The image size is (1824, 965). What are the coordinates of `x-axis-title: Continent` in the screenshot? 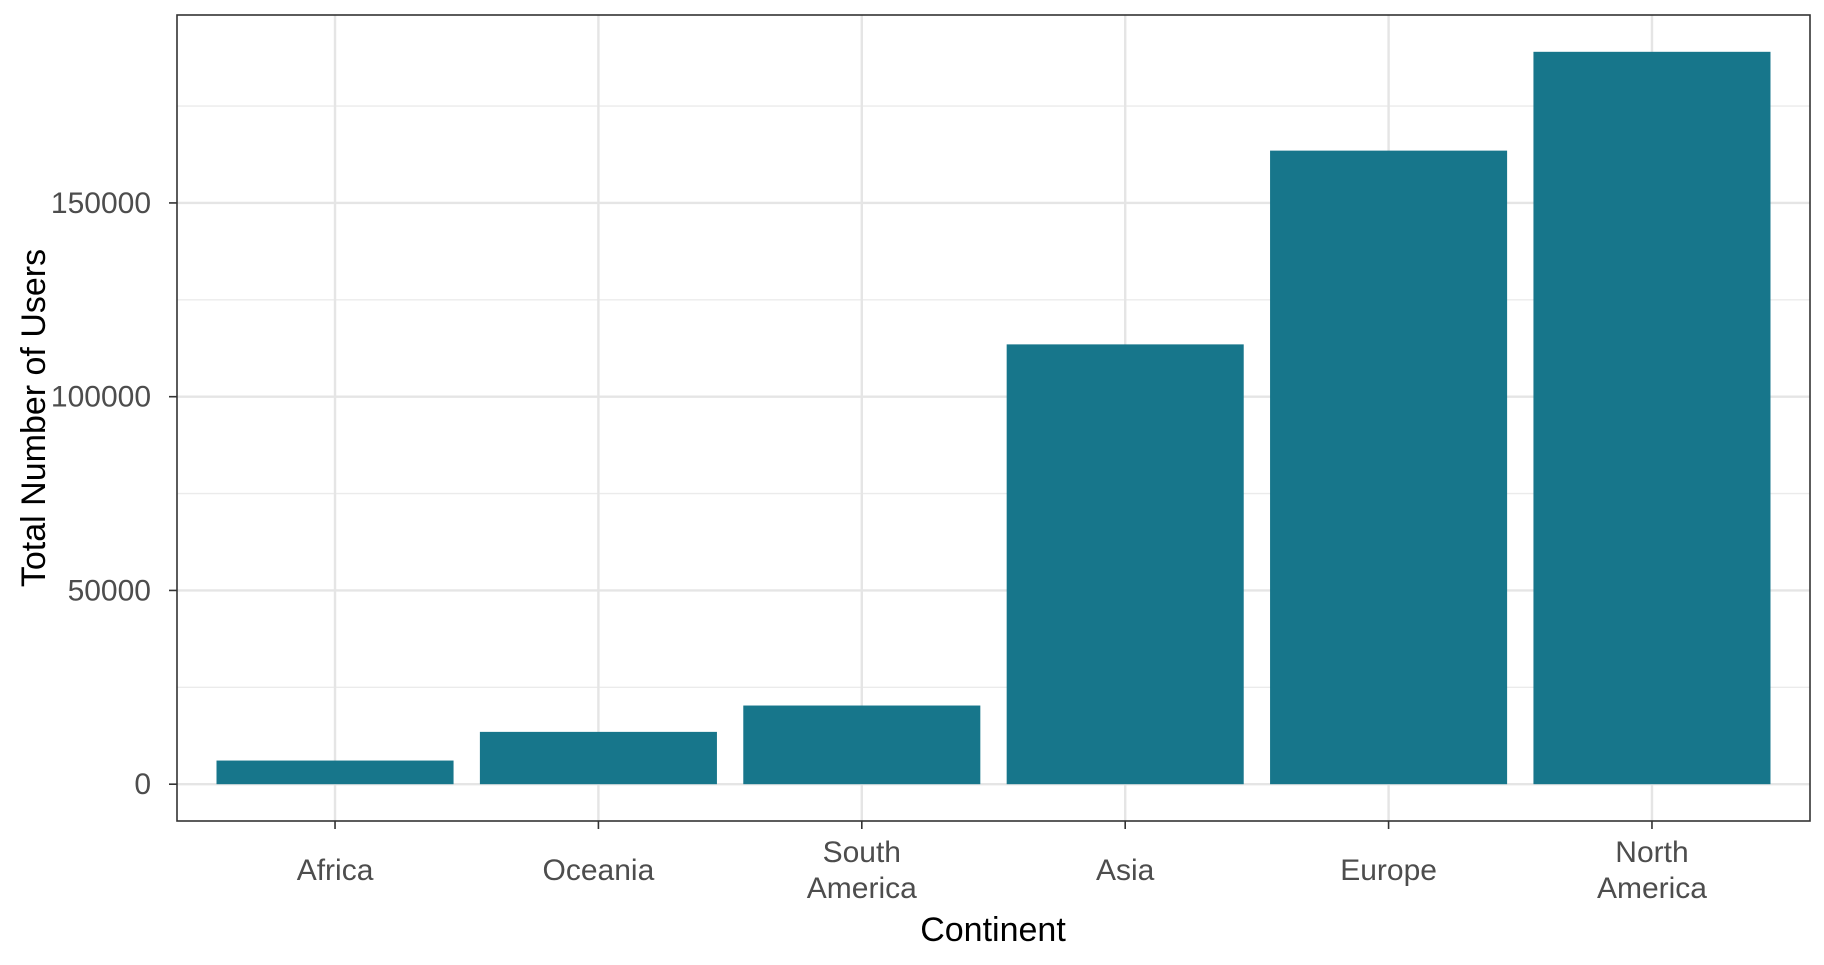 It's located at (993, 930).